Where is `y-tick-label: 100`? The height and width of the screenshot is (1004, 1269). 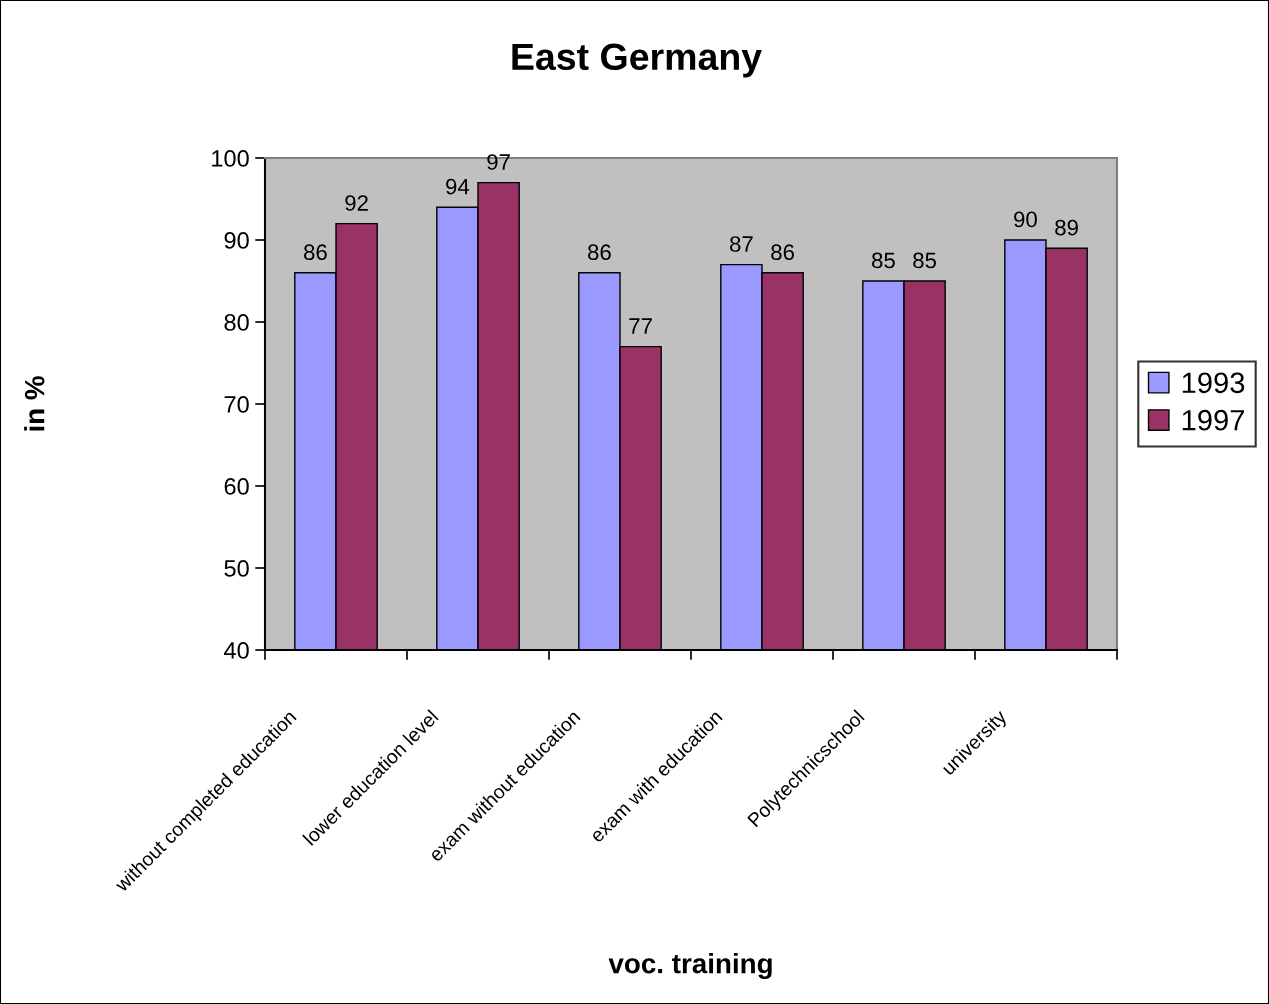 y-tick-label: 100 is located at coordinates (230, 158).